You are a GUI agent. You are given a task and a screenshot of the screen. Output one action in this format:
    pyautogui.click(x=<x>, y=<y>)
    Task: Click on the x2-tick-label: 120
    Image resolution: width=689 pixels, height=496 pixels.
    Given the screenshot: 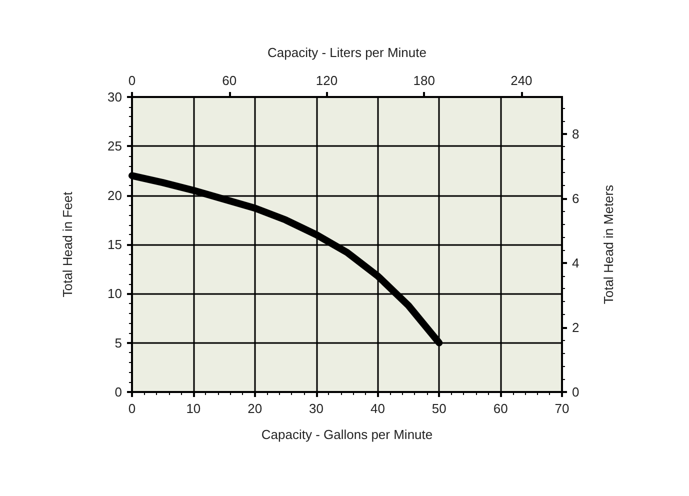 What is the action you would take?
    pyautogui.click(x=327, y=80)
    